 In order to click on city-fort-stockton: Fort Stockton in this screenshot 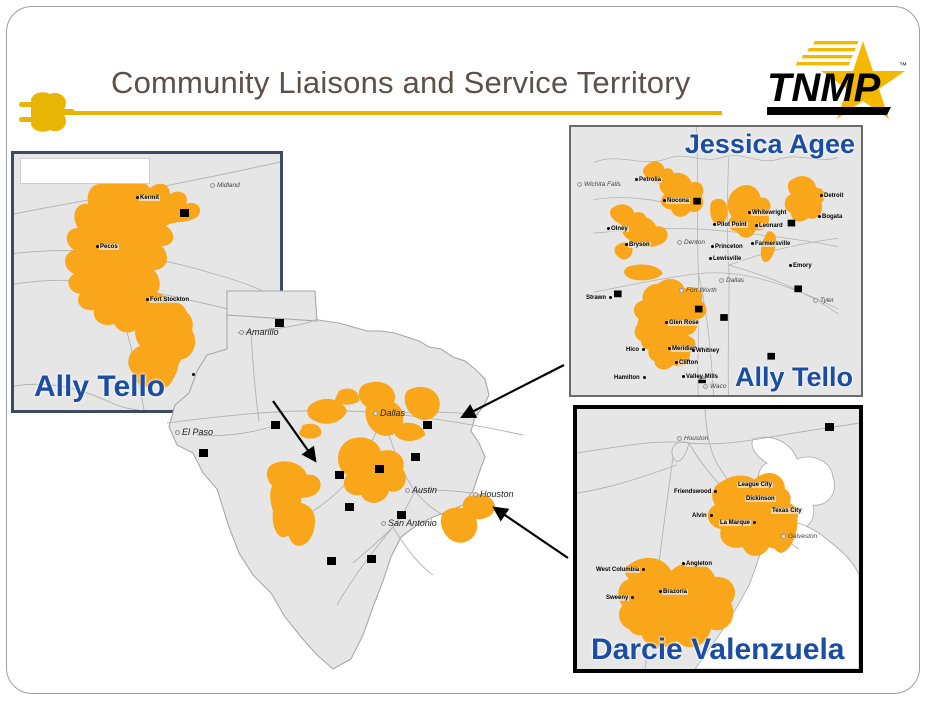, I will do `click(167, 300)`.